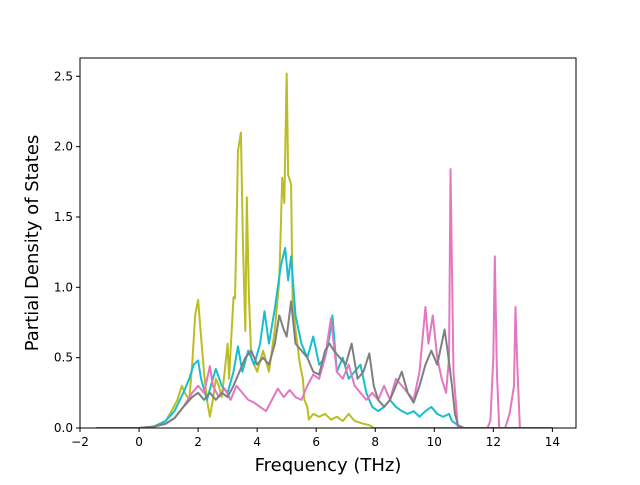 Image resolution: width=640 pixels, height=485 pixels. I want to click on x-tick-label: 0, so click(139, 442).